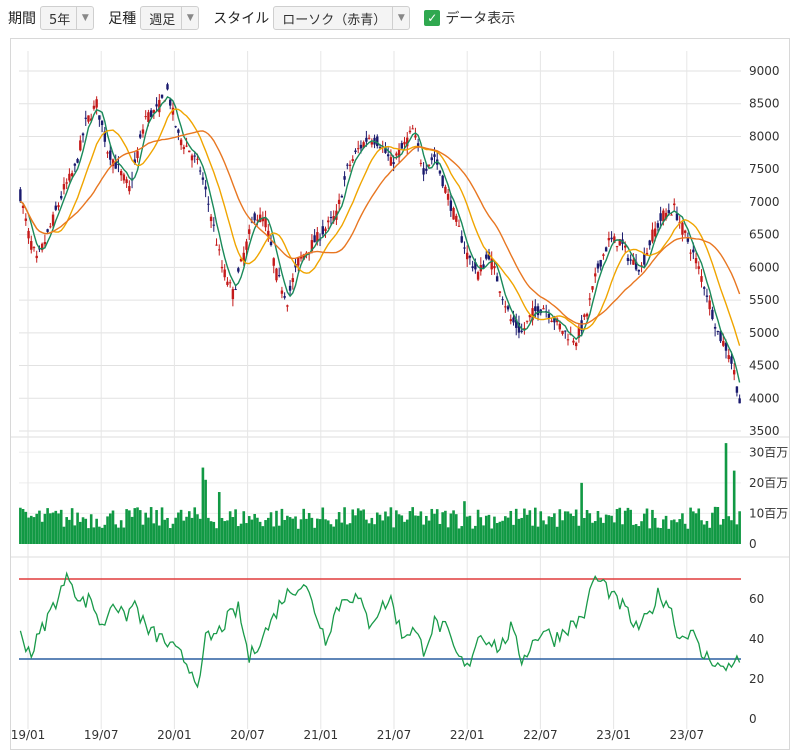  I want to click on period-value: 5年, so click(60, 20).